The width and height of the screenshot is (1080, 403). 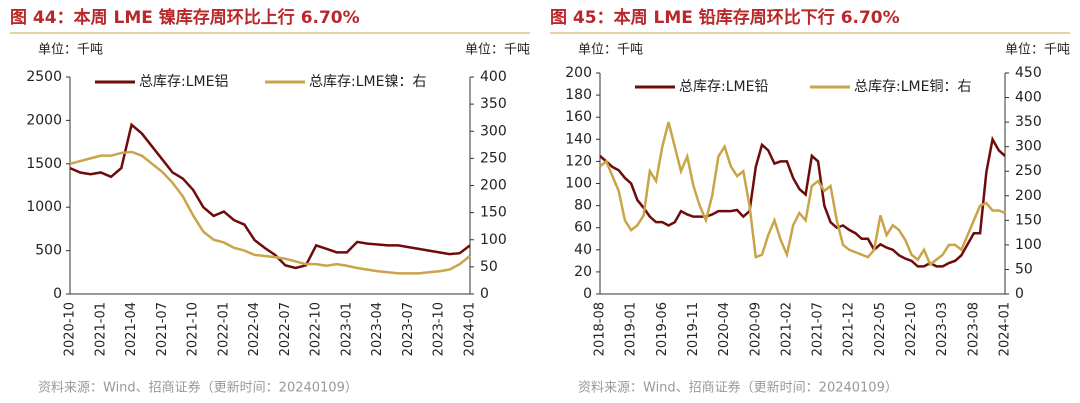 What do you see at coordinates (254, 329) in the screenshot?
I see `x-tick-label: 2022-04` at bounding box center [254, 329].